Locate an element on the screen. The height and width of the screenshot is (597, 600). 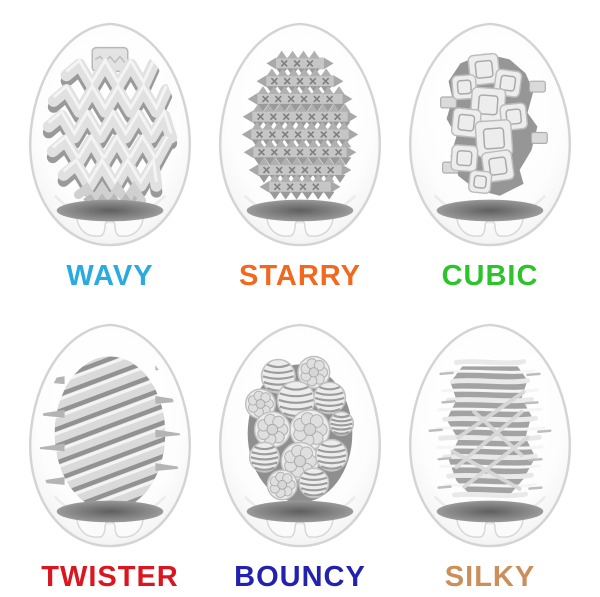
egg-silky-graphic is located at coordinates (490, 435).